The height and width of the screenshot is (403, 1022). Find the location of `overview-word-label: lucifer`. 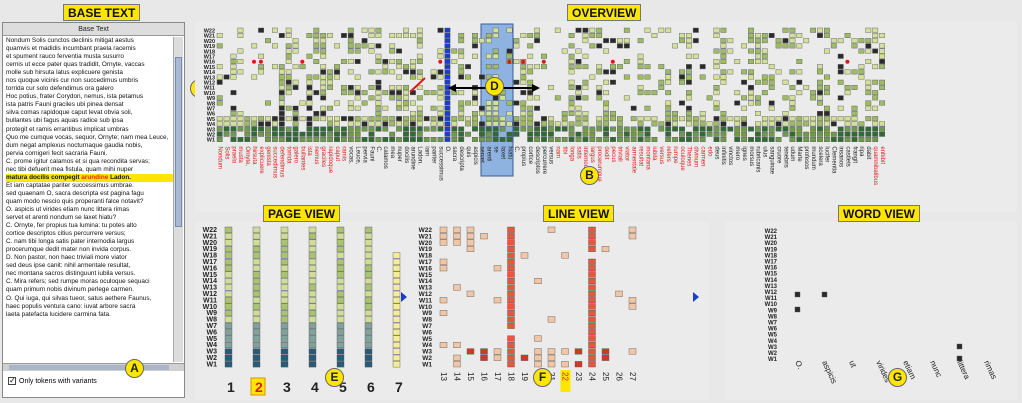

overview-word-label: lucifer is located at coordinates (827, 154).